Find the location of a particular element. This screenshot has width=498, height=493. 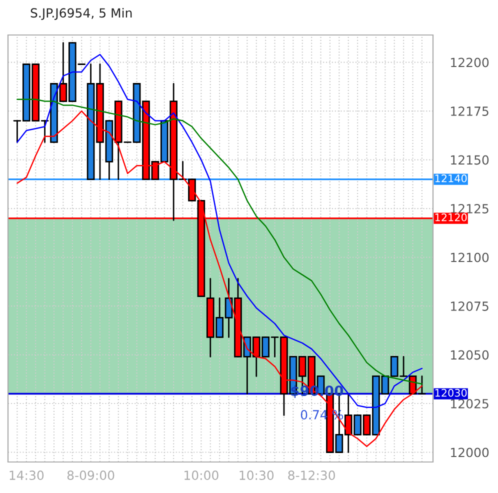

ref-line-label: 12140 is located at coordinates (451, 178).